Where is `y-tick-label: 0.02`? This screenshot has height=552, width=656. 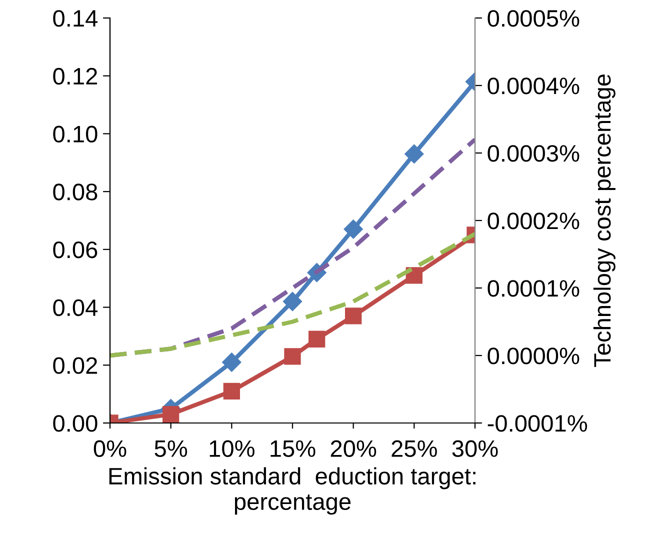
y-tick-label: 0.02 is located at coordinates (75, 365).